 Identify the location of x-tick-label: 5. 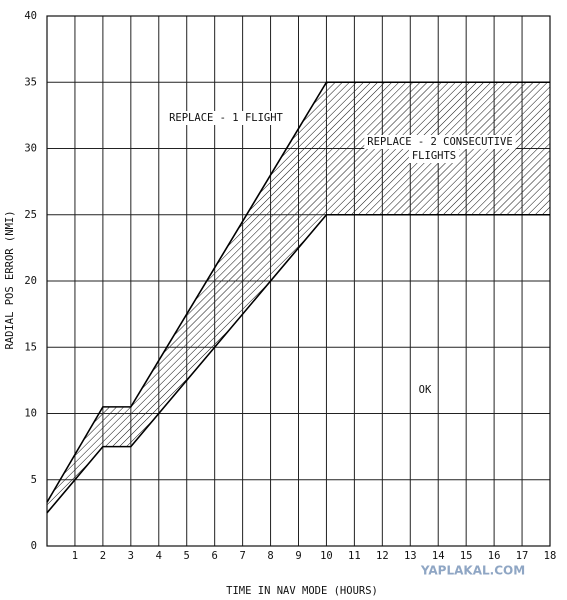
(187, 556).